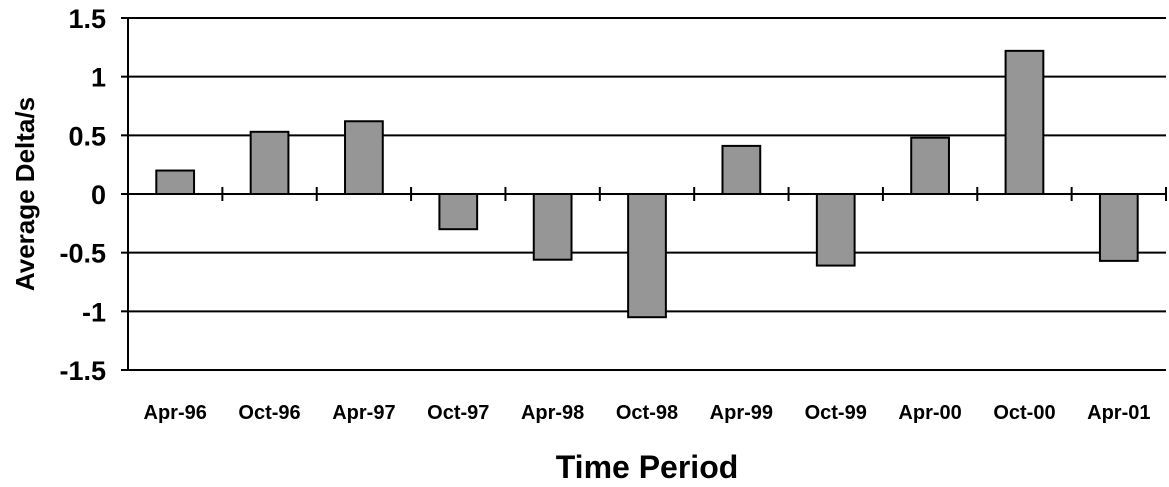 This screenshot has height=487, width=1169. What do you see at coordinates (741, 413) in the screenshot?
I see `x-tick-label: Apr-99` at bounding box center [741, 413].